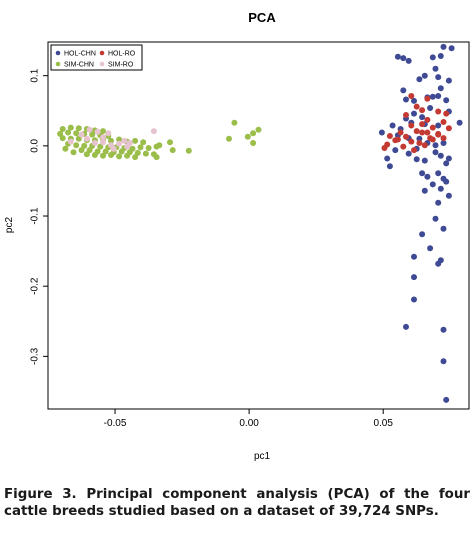 Image resolution: width=472 pixels, height=548 pixels. What do you see at coordinates (262, 17) in the screenshot?
I see `chart-title: PCA` at bounding box center [262, 17].